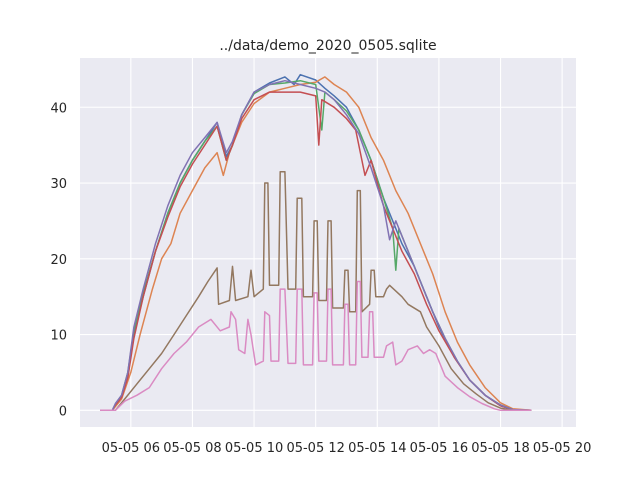 This screenshot has height=480, width=640. Describe the element at coordinates (562, 448) in the screenshot. I see `x-tick-label: 05-05 20` at that location.